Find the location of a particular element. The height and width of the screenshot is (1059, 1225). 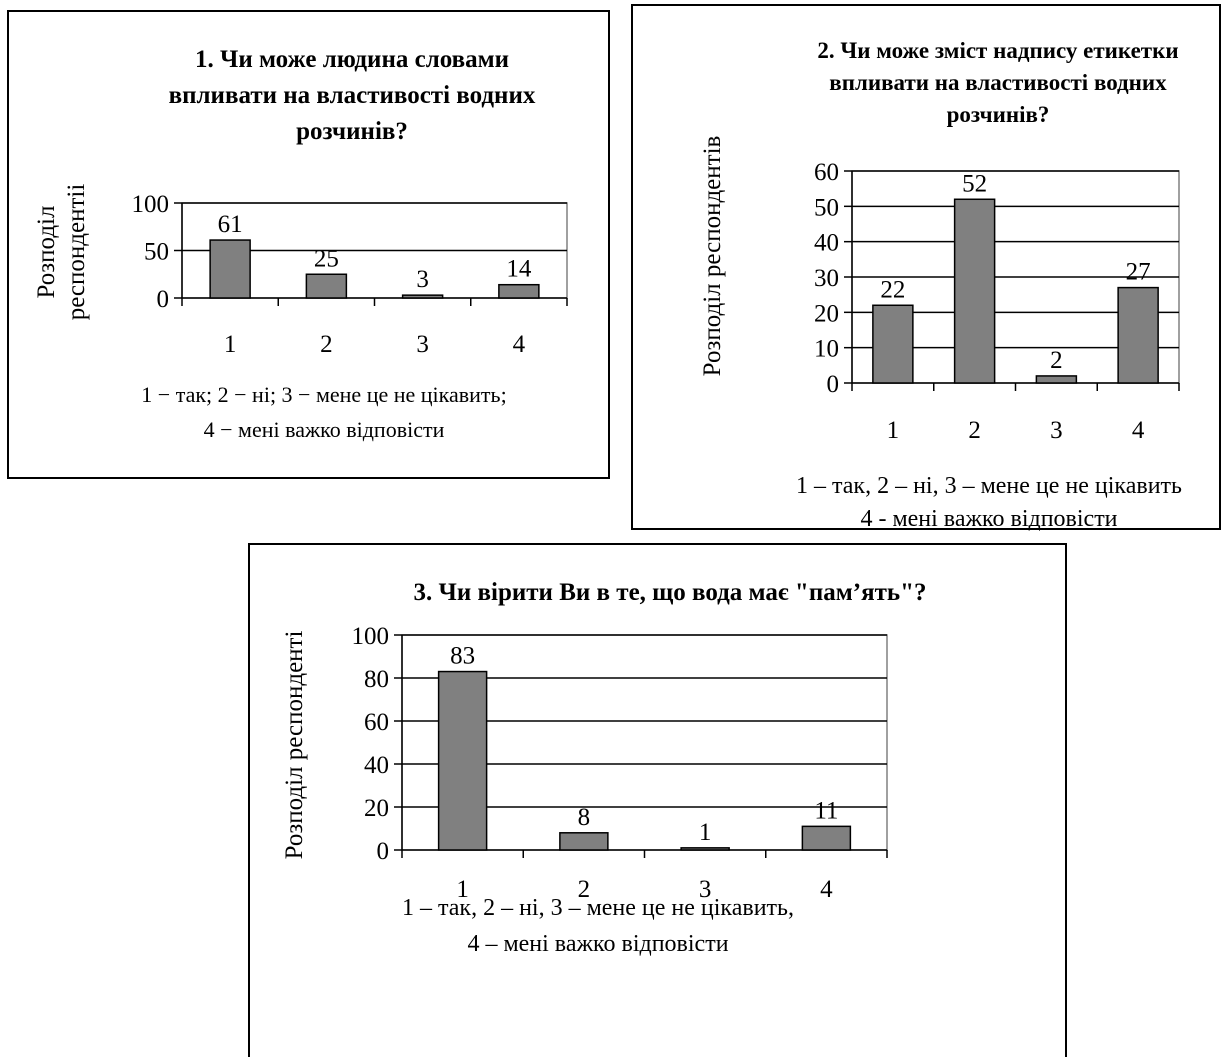

y-tick-label: 30 is located at coordinates (826, 278).